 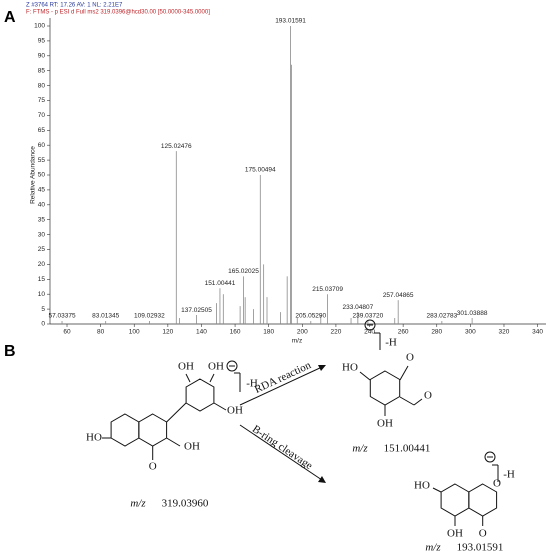 I want to click on label: 193.01591, so click(x=480, y=548).